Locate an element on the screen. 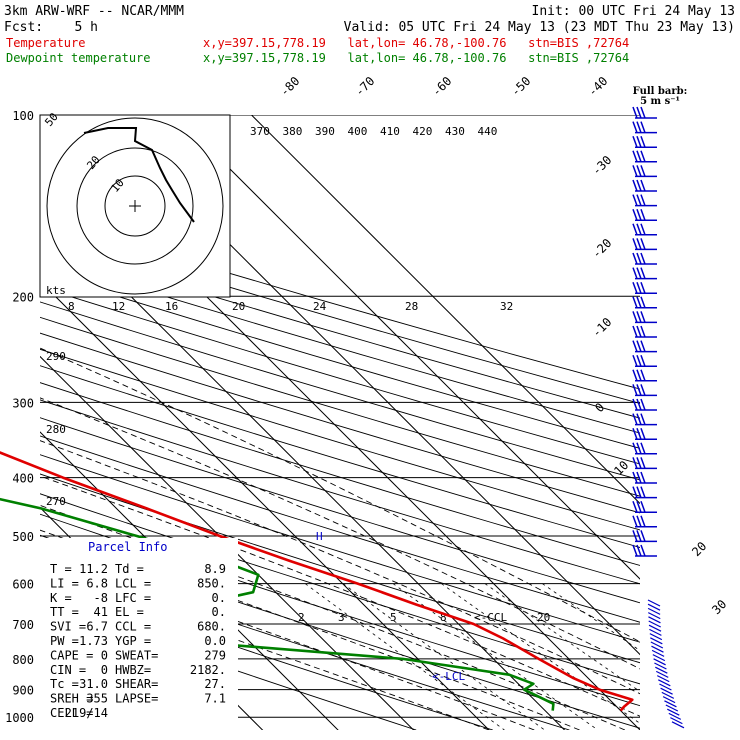  dewpoint-legend: Dewpoint temperature is located at coordinates (78, 58).